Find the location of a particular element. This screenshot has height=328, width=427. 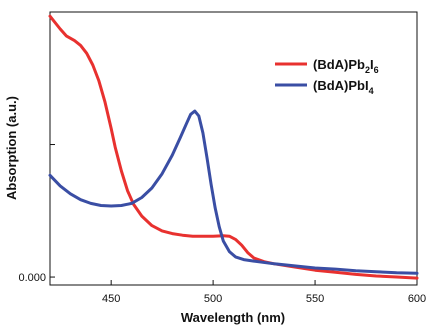

legend-label-part: 4 is located at coordinates (371, 91).